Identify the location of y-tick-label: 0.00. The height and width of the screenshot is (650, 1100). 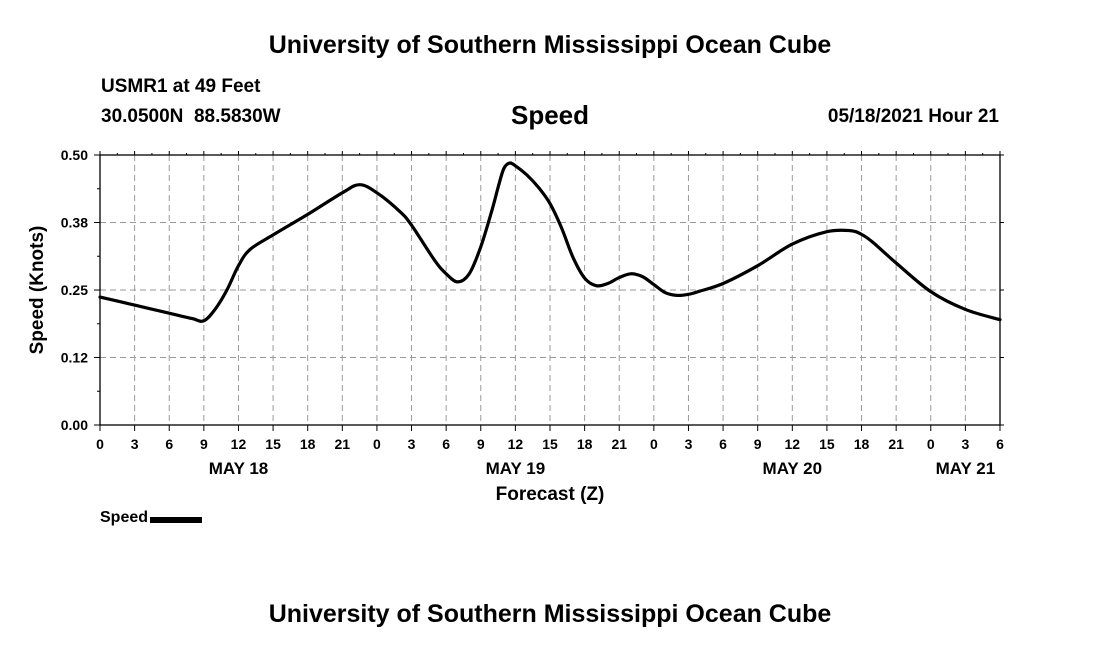
(74, 425).